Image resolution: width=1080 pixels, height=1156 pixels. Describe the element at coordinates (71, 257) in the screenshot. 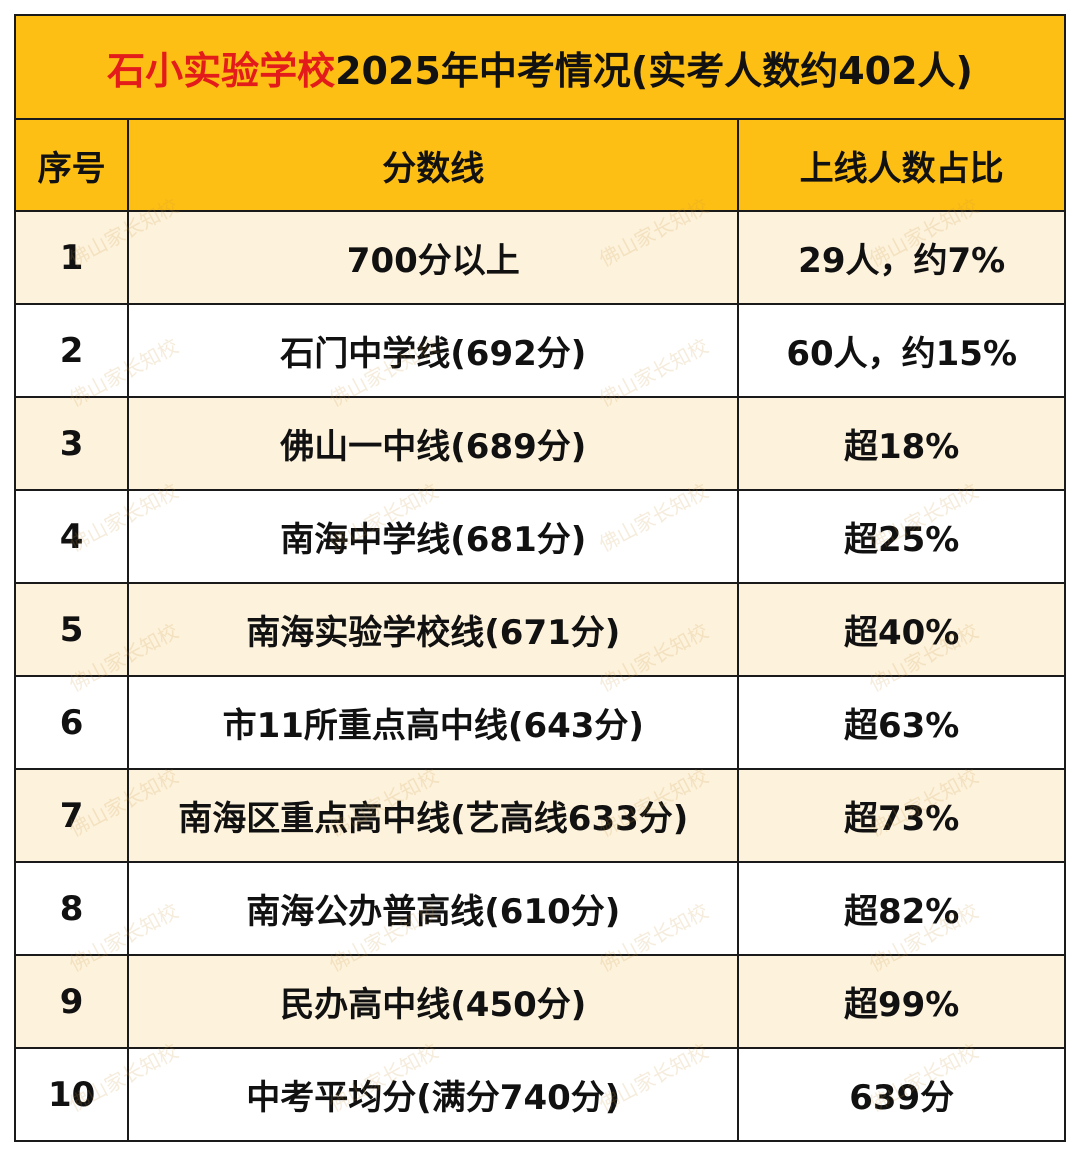

I see `row-index: 1` at that location.